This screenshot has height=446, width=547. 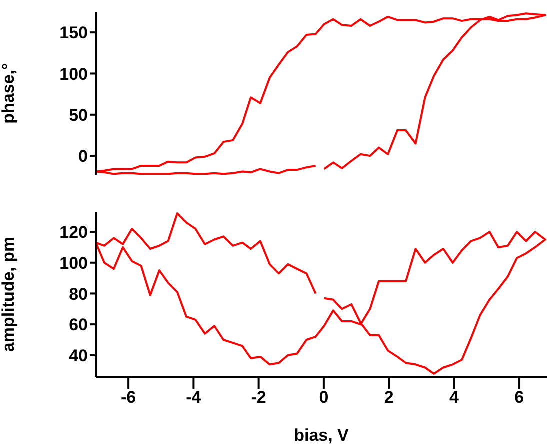 I want to click on y-tick-label: 150, so click(x=74, y=33).